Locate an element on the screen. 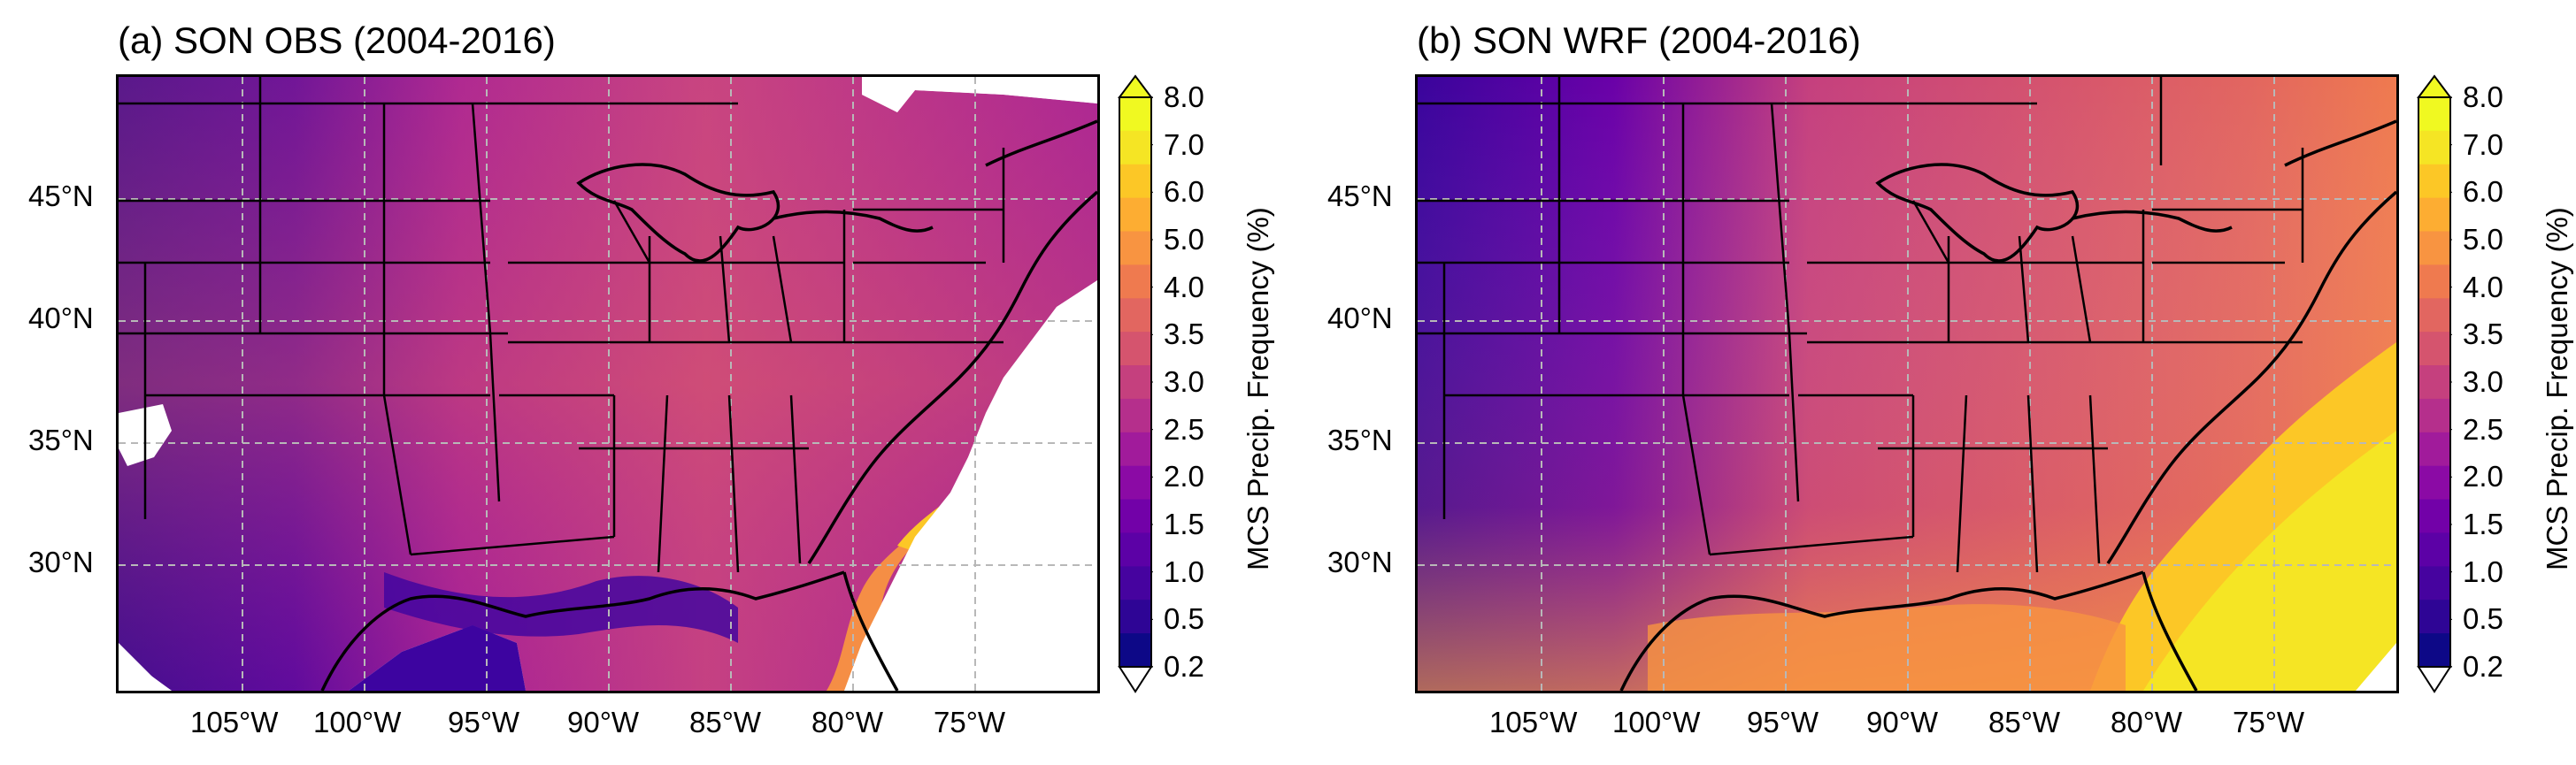  gulf-stream-band is located at coordinates (911, 552).